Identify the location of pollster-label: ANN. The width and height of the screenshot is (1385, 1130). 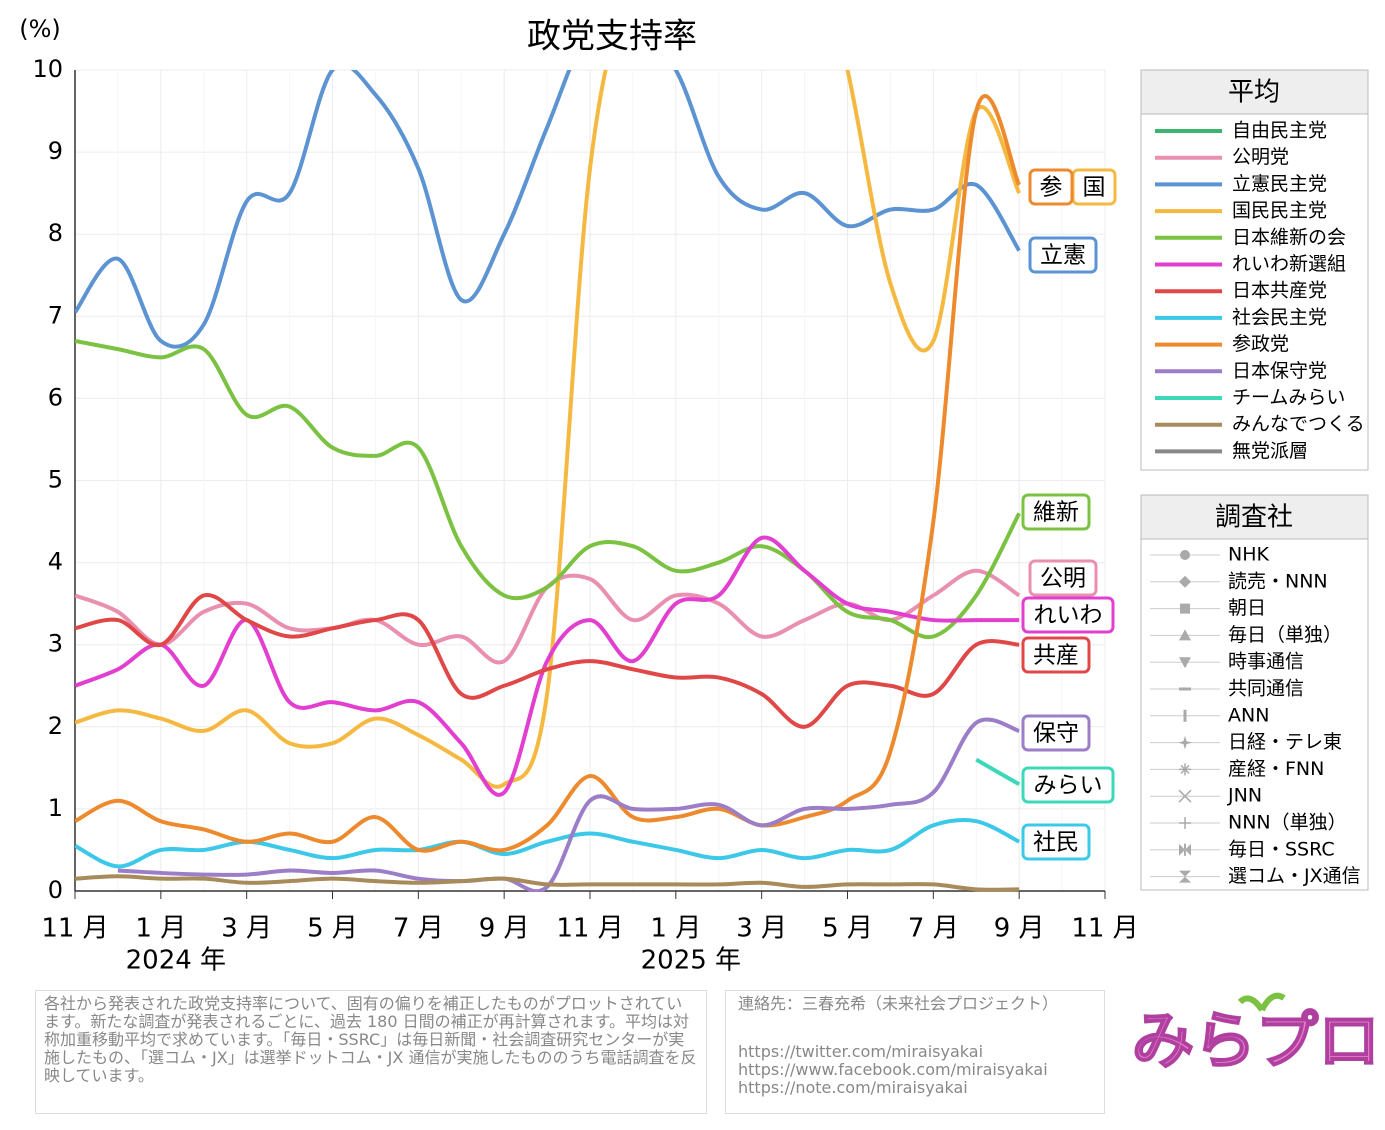
(1248, 715).